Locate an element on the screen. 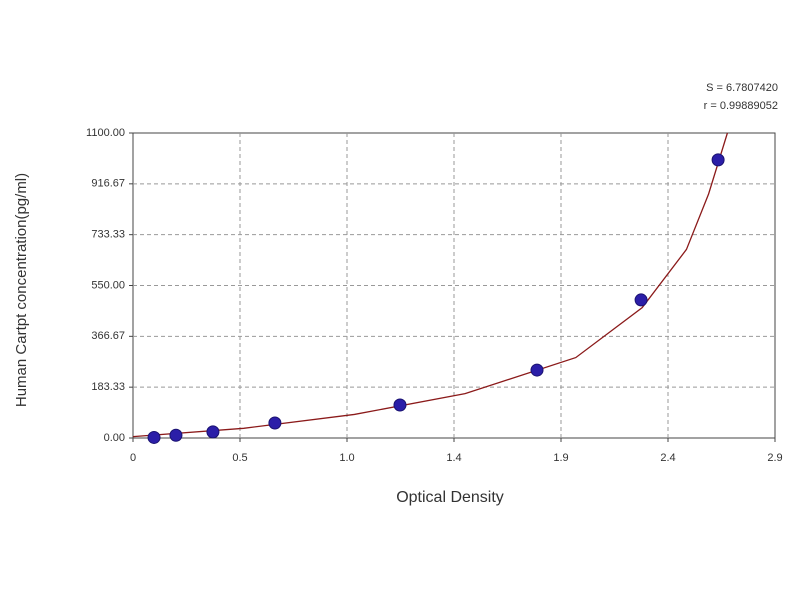 This screenshot has height=605, width=800. y-tick-label: 550.00 is located at coordinates (108, 285).